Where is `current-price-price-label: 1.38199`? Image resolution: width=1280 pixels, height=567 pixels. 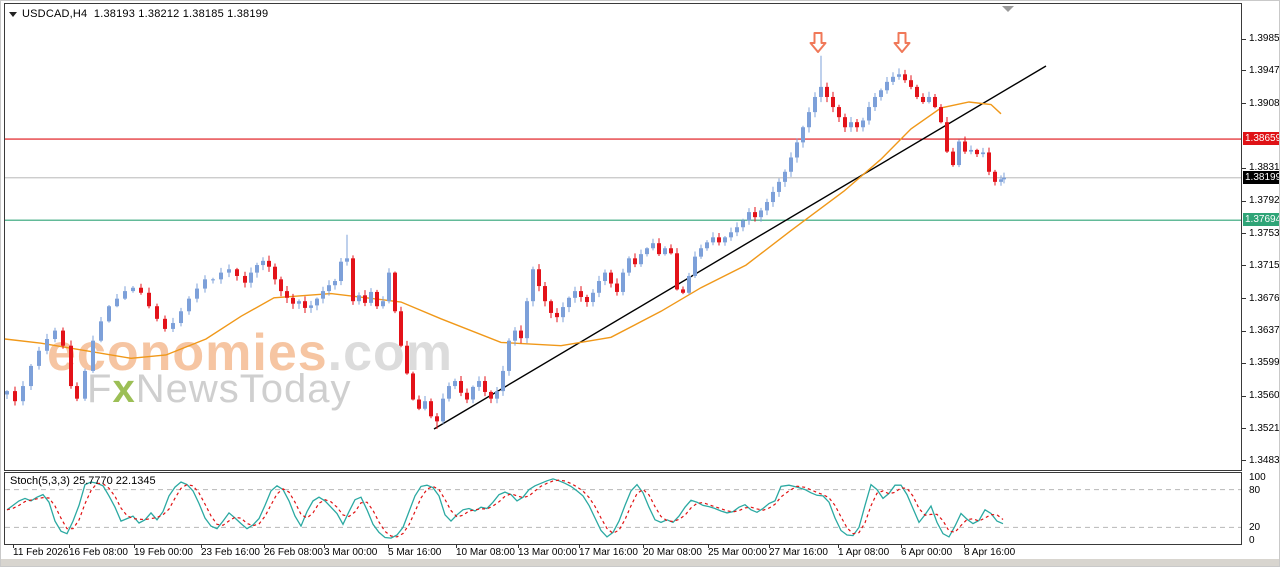 current-price-price-label: 1.38199 is located at coordinates (1261, 177).